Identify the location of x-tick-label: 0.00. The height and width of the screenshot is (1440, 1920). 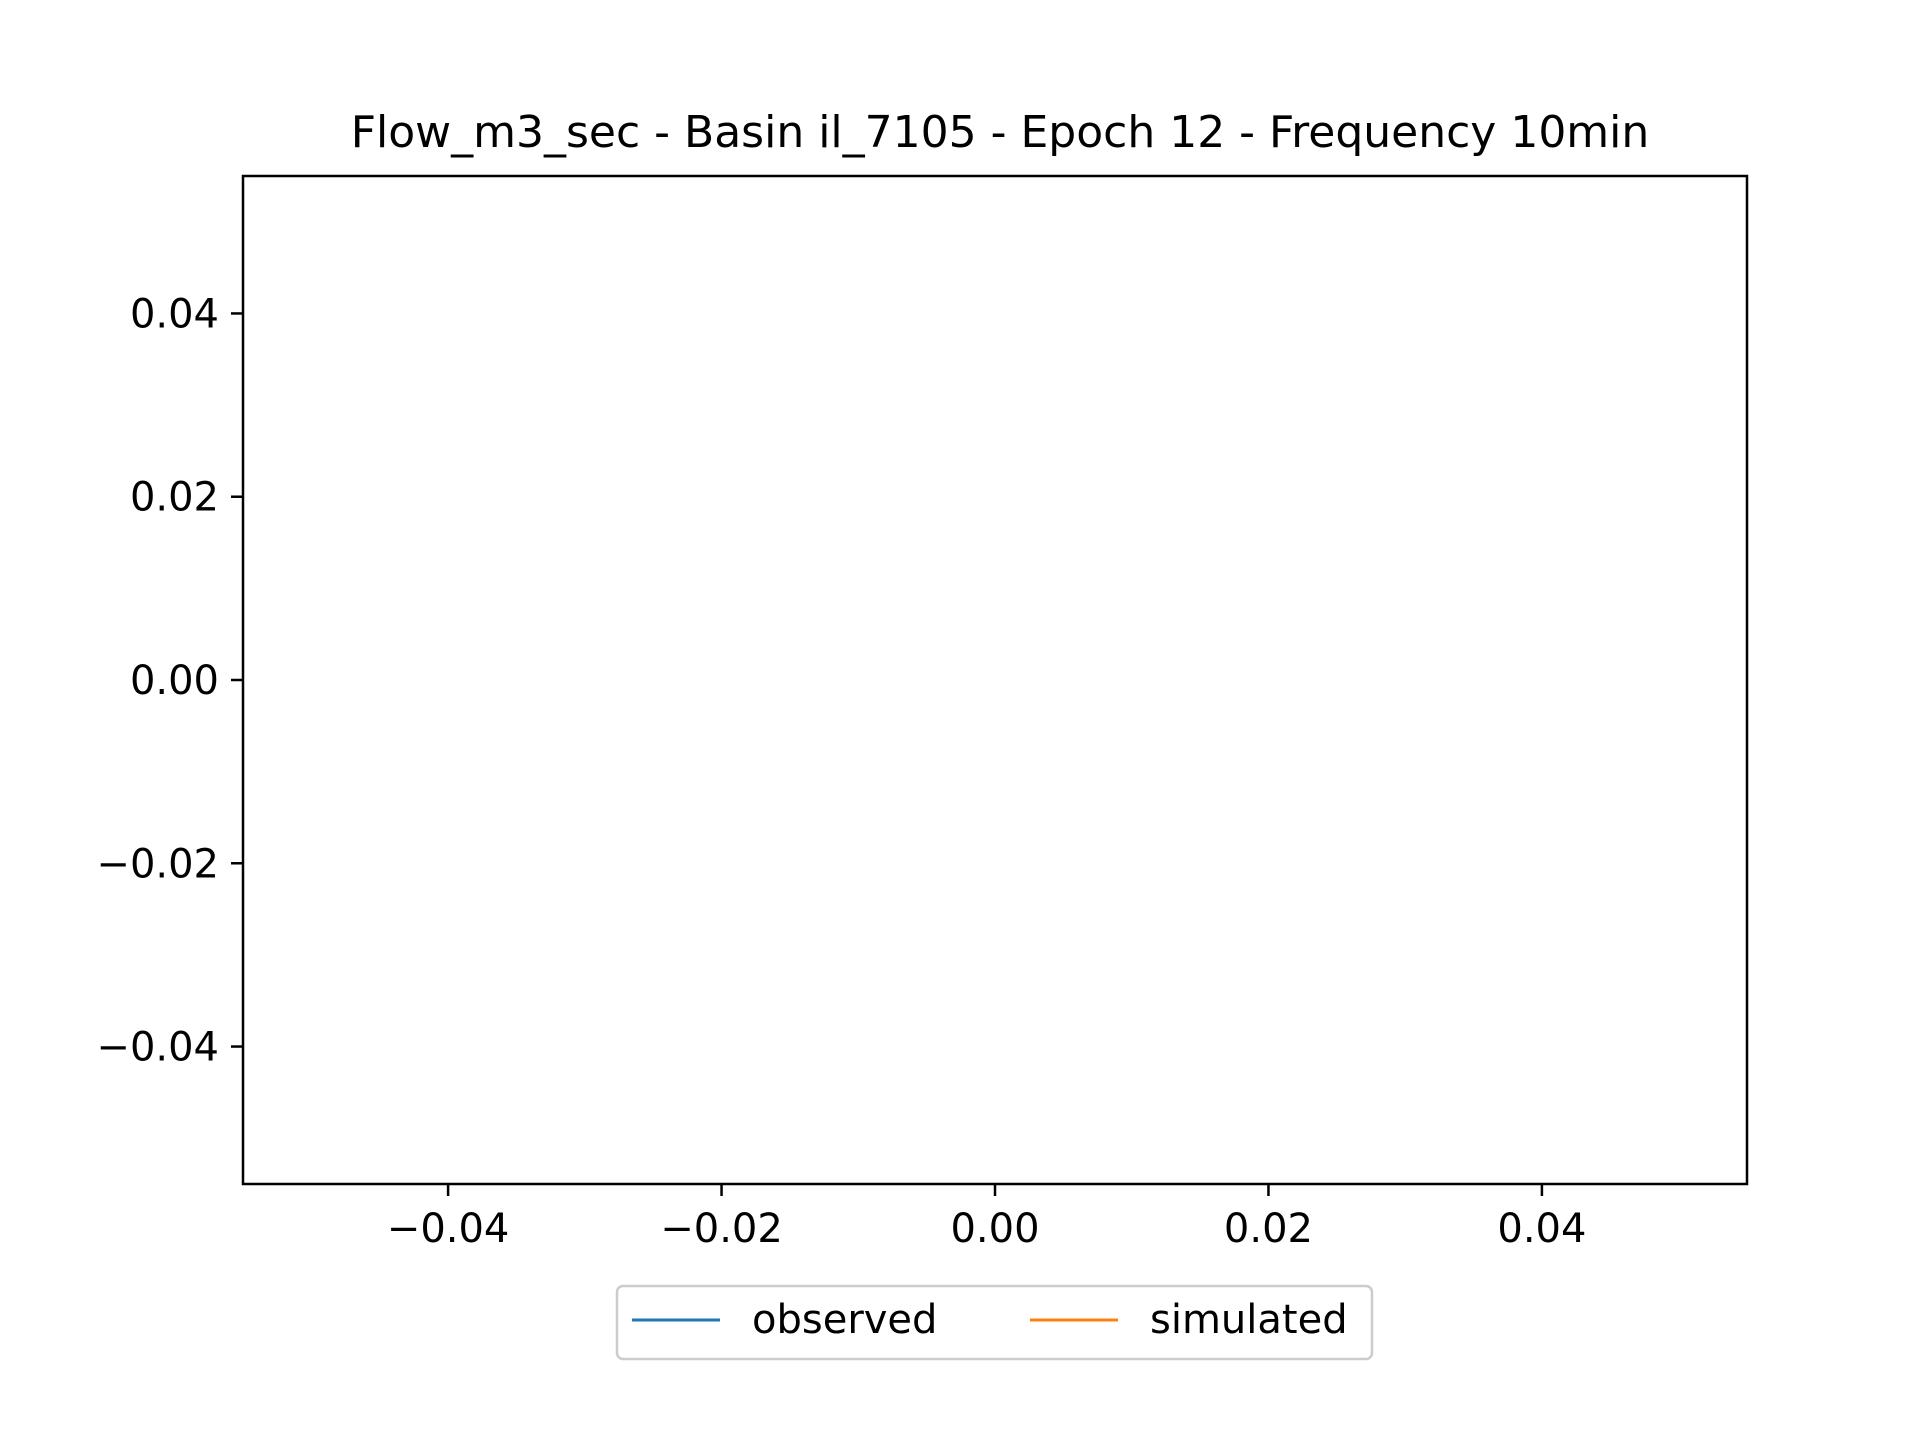
(994, 1229).